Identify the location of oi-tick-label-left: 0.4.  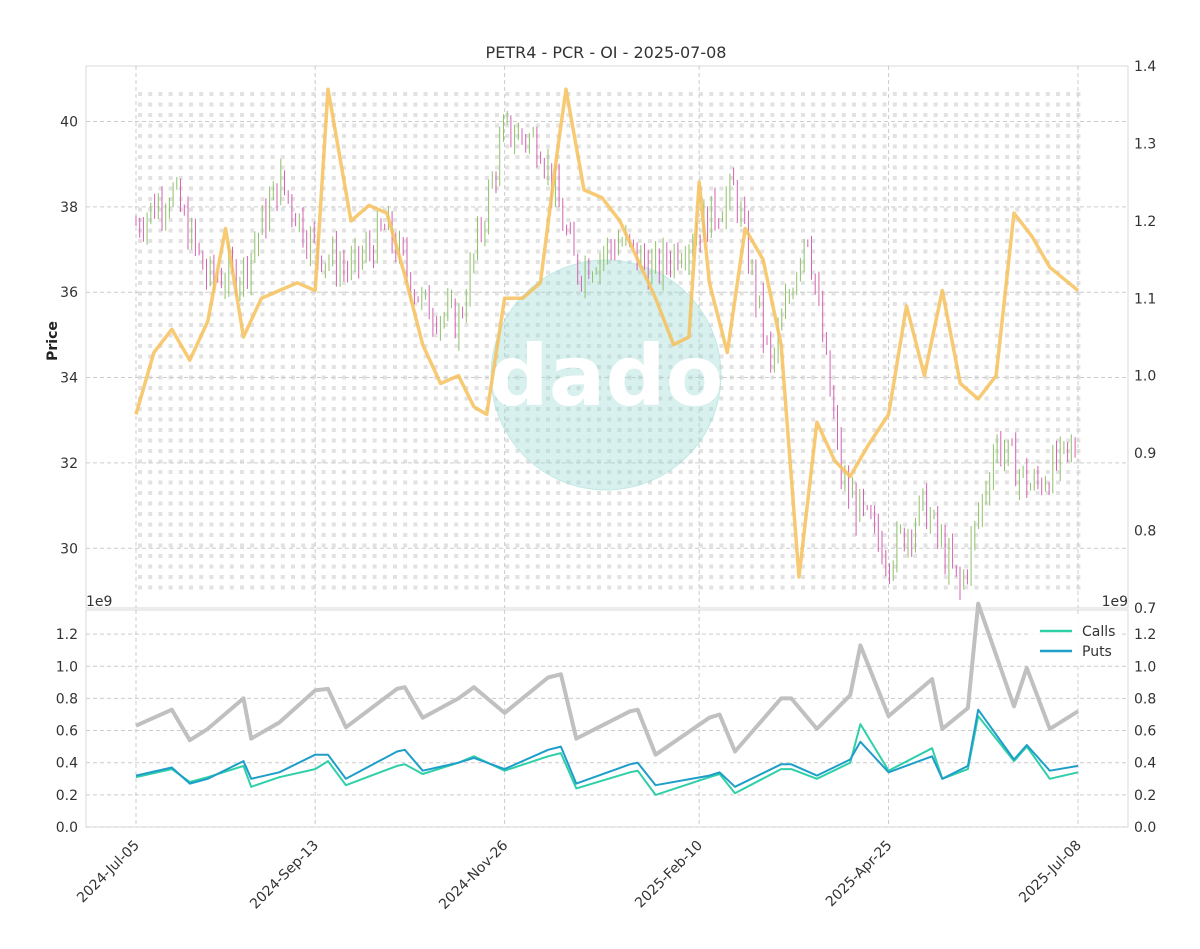
(67, 764).